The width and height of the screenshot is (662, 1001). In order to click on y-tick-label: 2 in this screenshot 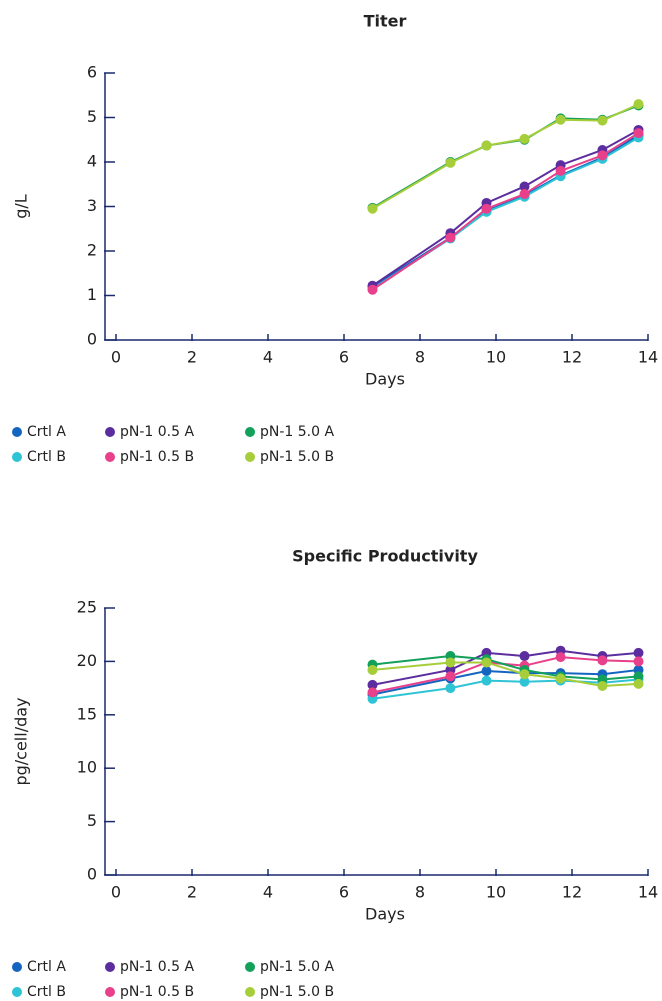, I will do `click(92, 250)`.